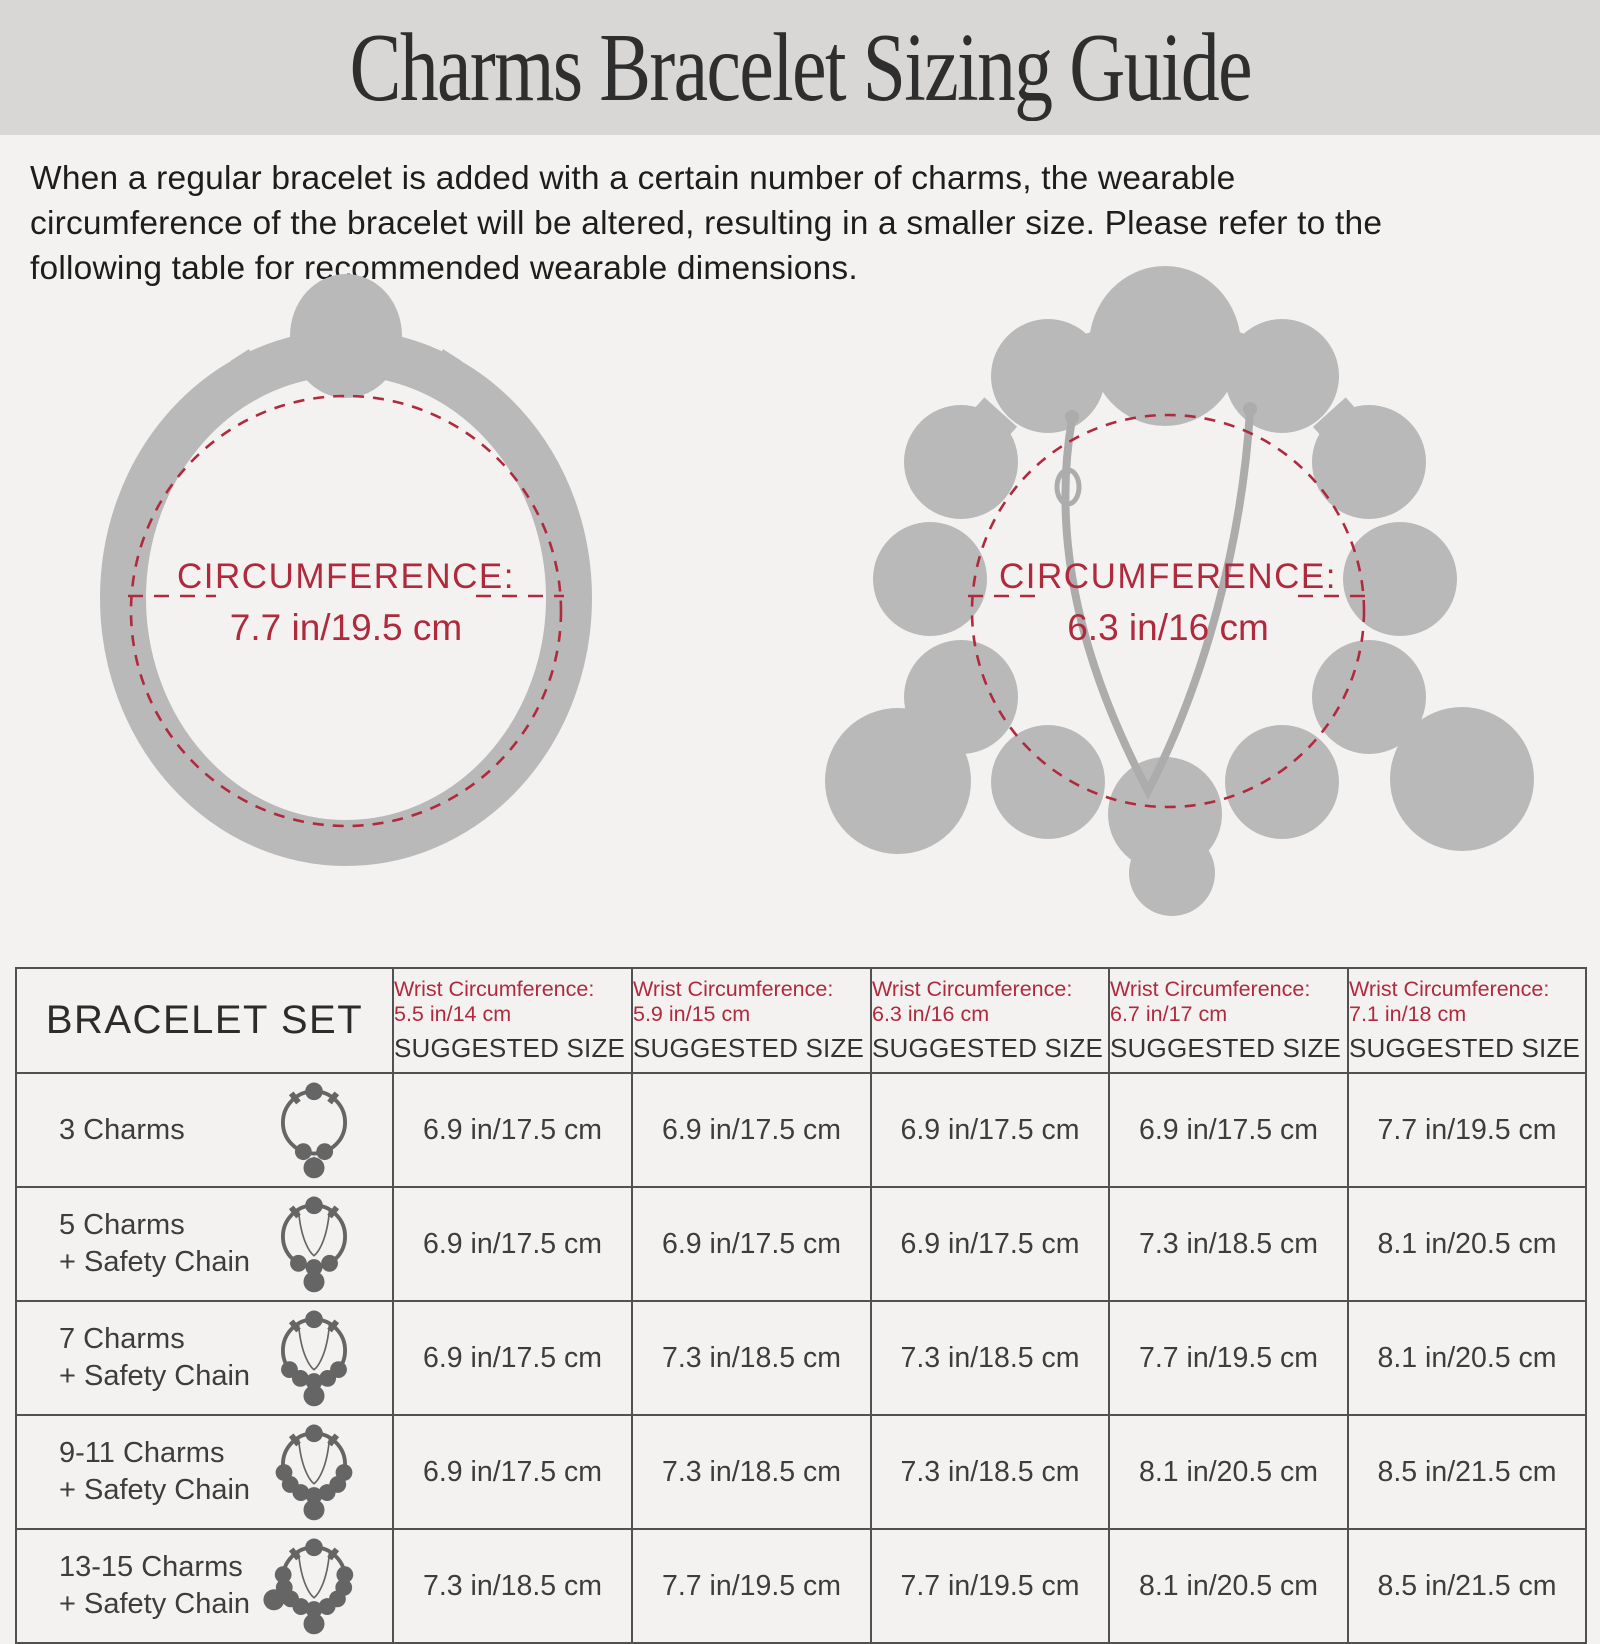 This screenshot has height=1644, width=1600. I want to click on wrist-circumference-label: Wrist Circumference: 6.3 in/16 cm, so click(972, 1001).